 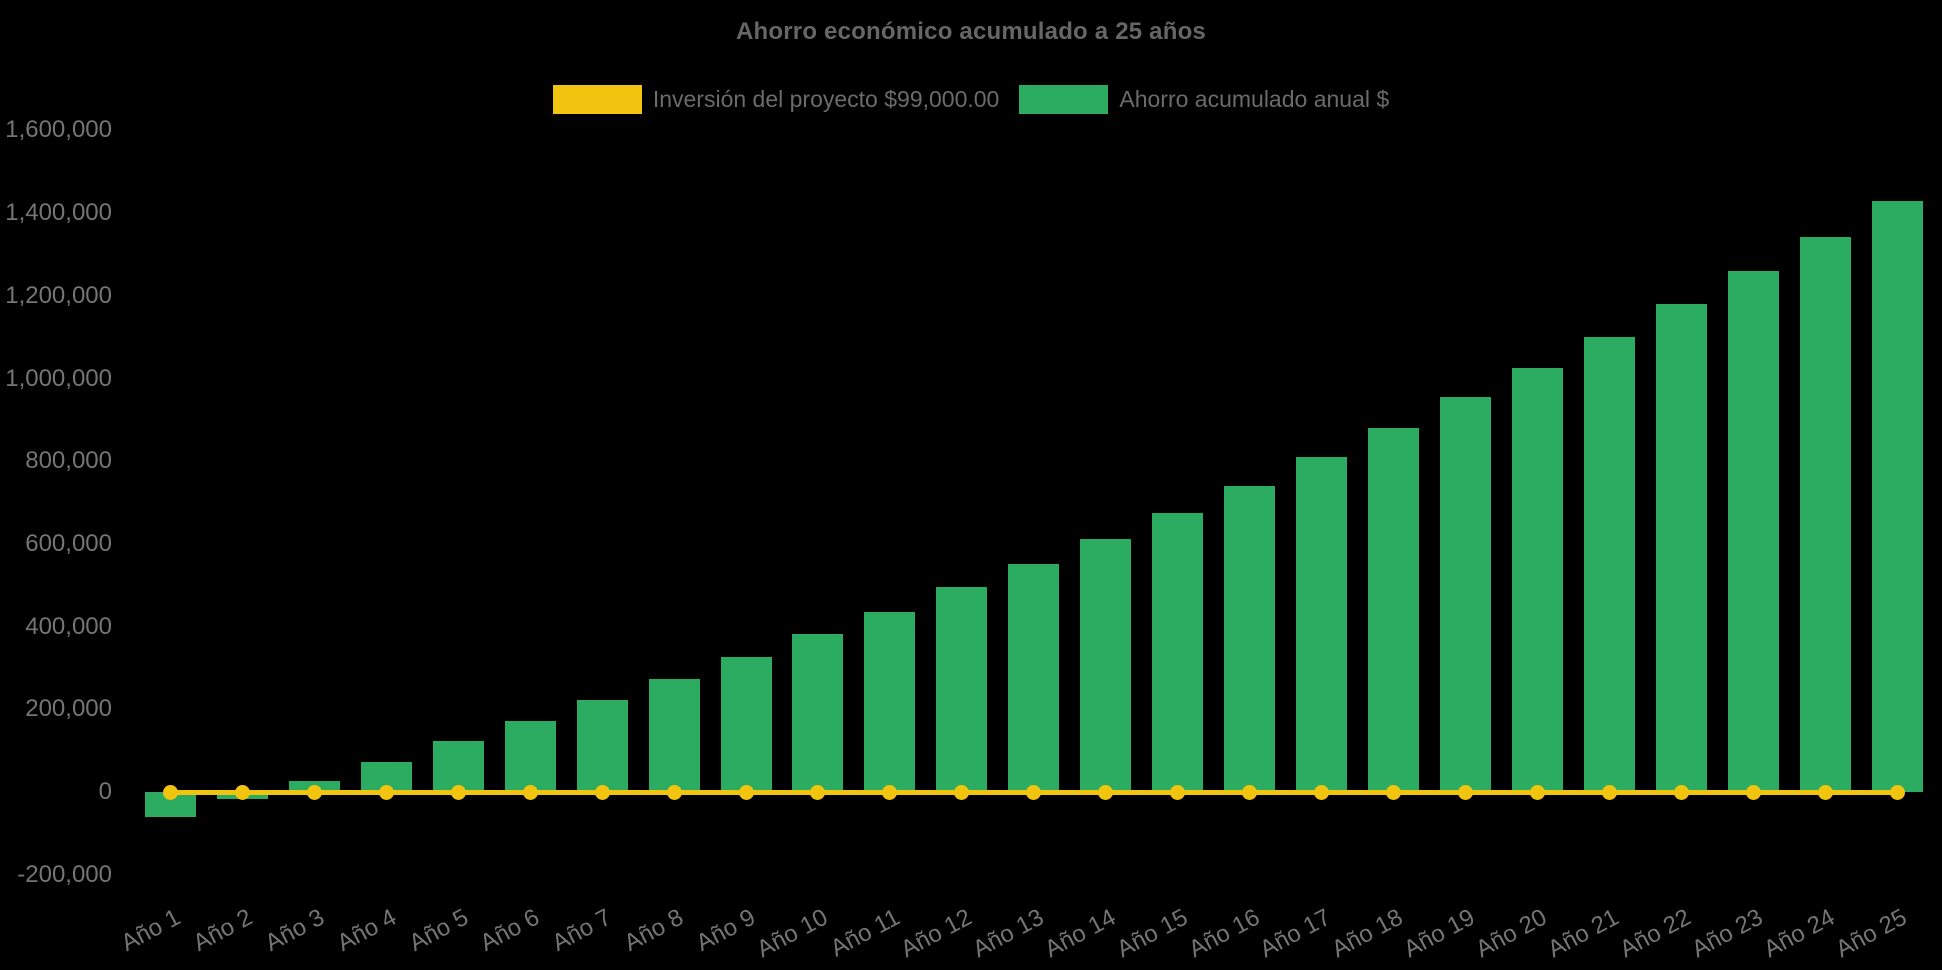 What do you see at coordinates (1322, 792) in the screenshot?
I see `investment-point-año-17` at bounding box center [1322, 792].